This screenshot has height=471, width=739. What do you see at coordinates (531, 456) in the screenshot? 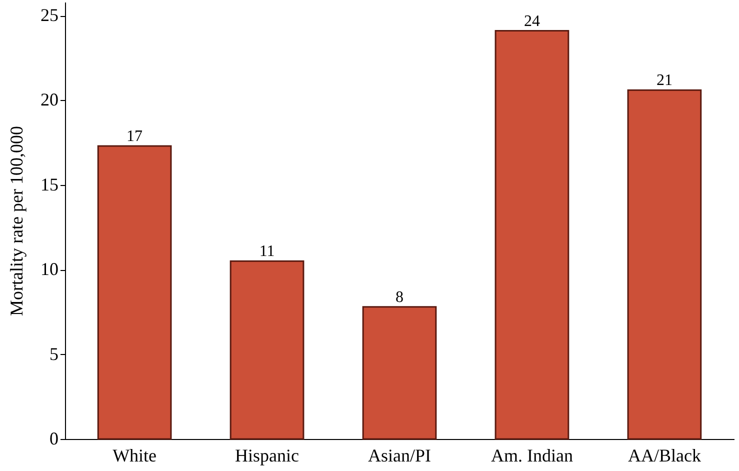
I see `x-tick-label: Am. Indian` at bounding box center [531, 456].